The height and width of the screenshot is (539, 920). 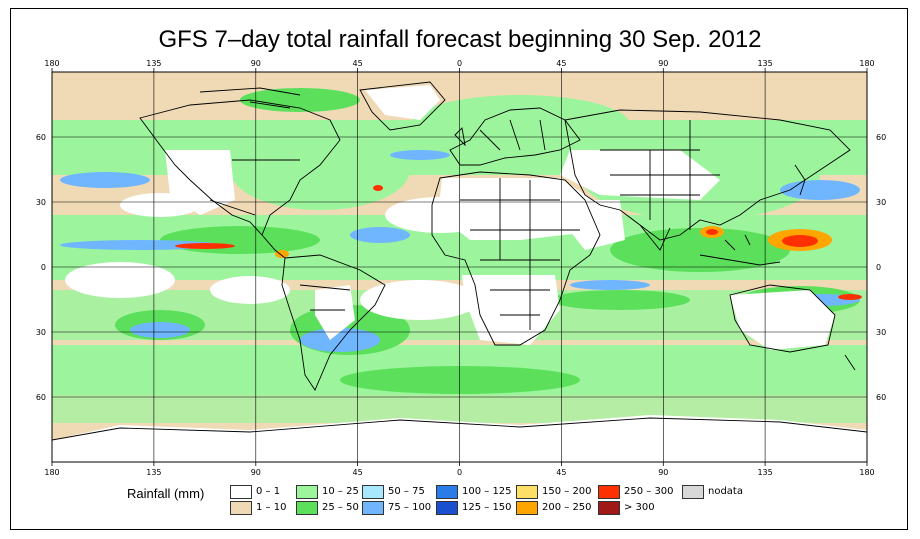 I want to click on lon-labels-top: 180 135 90 45 0 45 90 135 180, so click(x=459, y=63).